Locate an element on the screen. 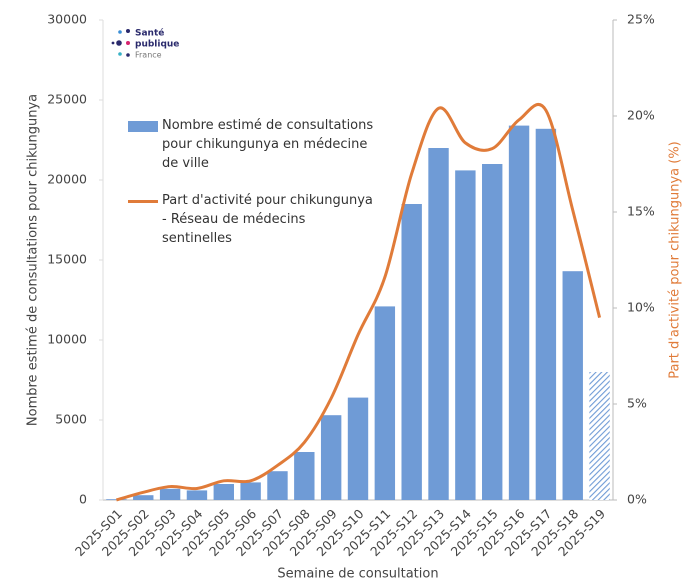 Image resolution: width=696 pixels, height=588 pixels. y2-tick-label: 5% is located at coordinates (637, 403).